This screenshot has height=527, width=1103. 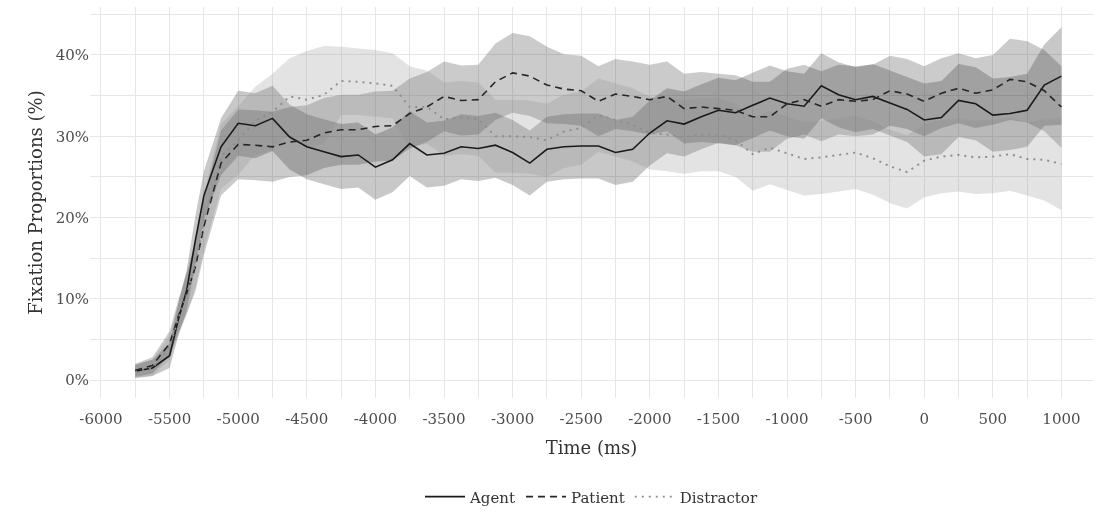 What do you see at coordinates (375, 419) in the screenshot?
I see `x-tick-label: -4000` at bounding box center [375, 419].